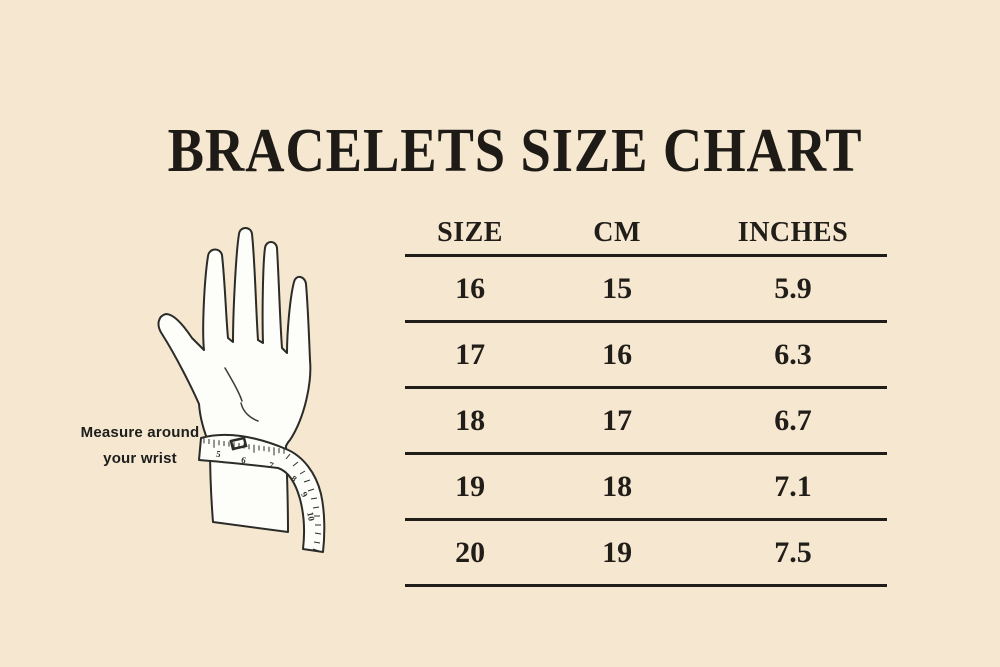 Image resolution: width=1000 pixels, height=667 pixels. What do you see at coordinates (646, 234) in the screenshot?
I see `table-header-row: SIZE CM INCHES` at bounding box center [646, 234].